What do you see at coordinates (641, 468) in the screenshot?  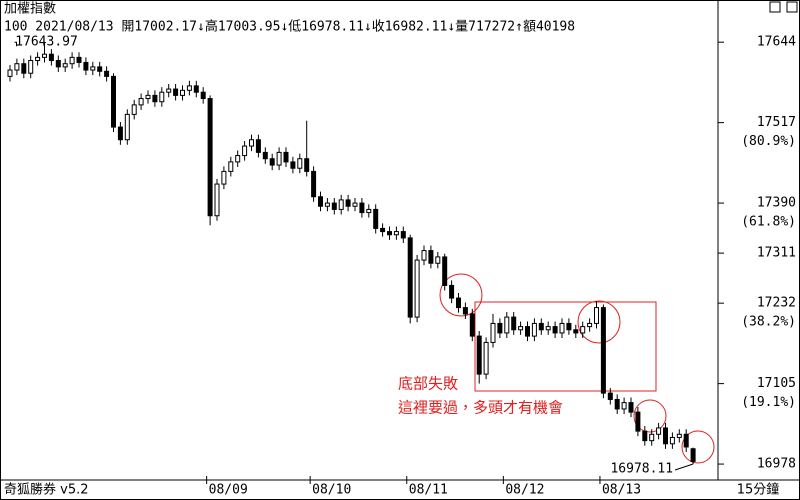 I see `min-label: 16978.11` at bounding box center [641, 468].